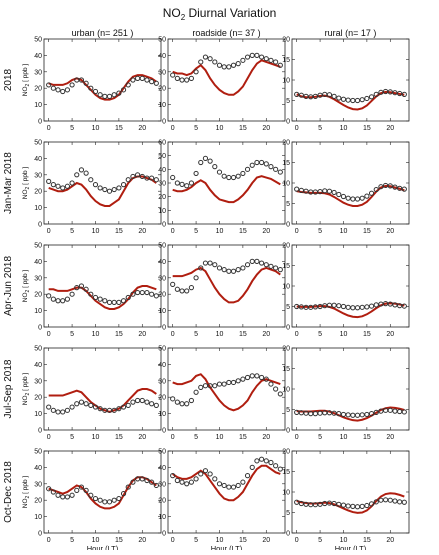 The width and height of the screenshot is (439, 555). What do you see at coordinates (28, 84) in the screenshot?
I see `y-axis-label-subscript: 2` at bounding box center [28, 84].